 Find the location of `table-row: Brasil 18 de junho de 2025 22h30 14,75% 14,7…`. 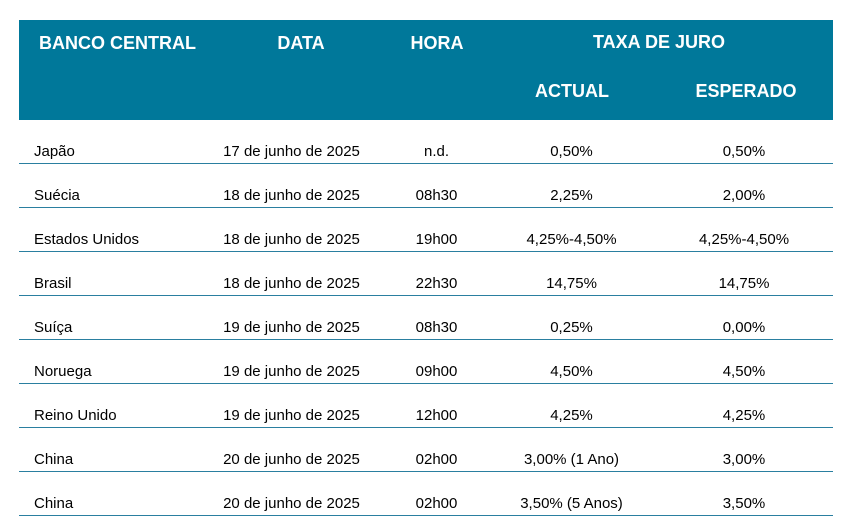

table-row: Brasil 18 de junho de 2025 22h30 14,75% 14,7… is located at coordinates (426, 274).